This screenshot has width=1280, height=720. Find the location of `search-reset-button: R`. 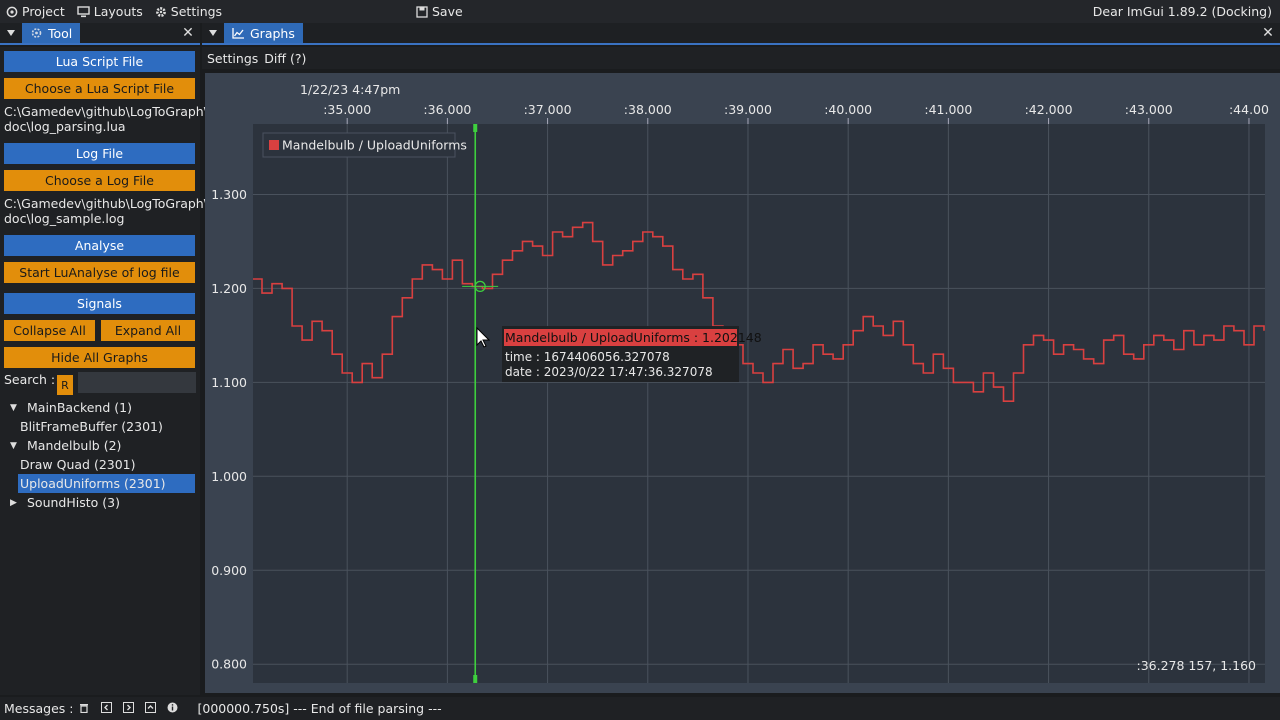

search-reset-button: R is located at coordinates (65, 385).